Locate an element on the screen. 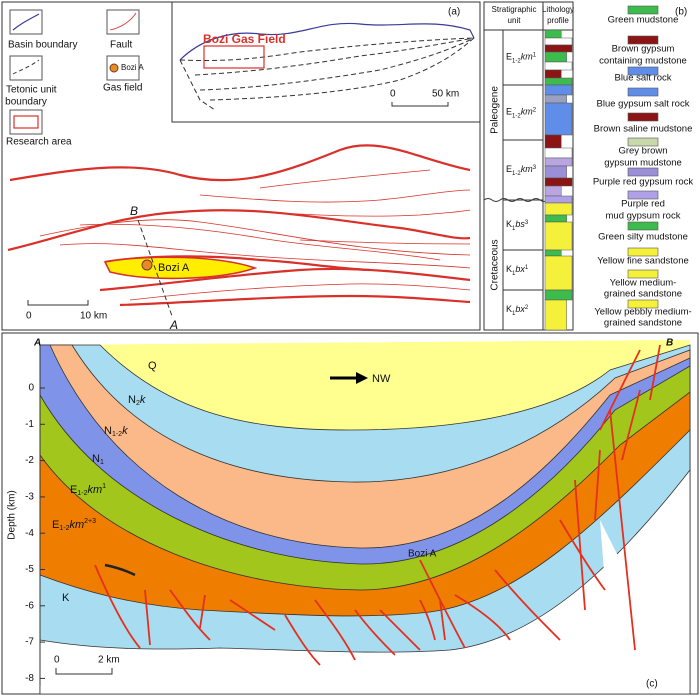  marker-bed is located at coordinates (120, 570).